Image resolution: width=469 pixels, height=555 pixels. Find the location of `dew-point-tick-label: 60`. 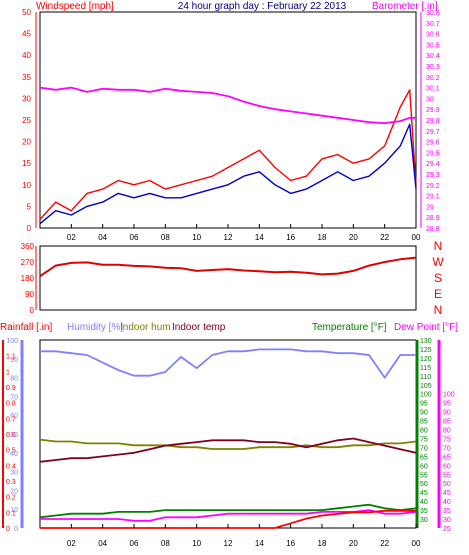

dew-point-tick-label: 60 is located at coordinates (447, 466).